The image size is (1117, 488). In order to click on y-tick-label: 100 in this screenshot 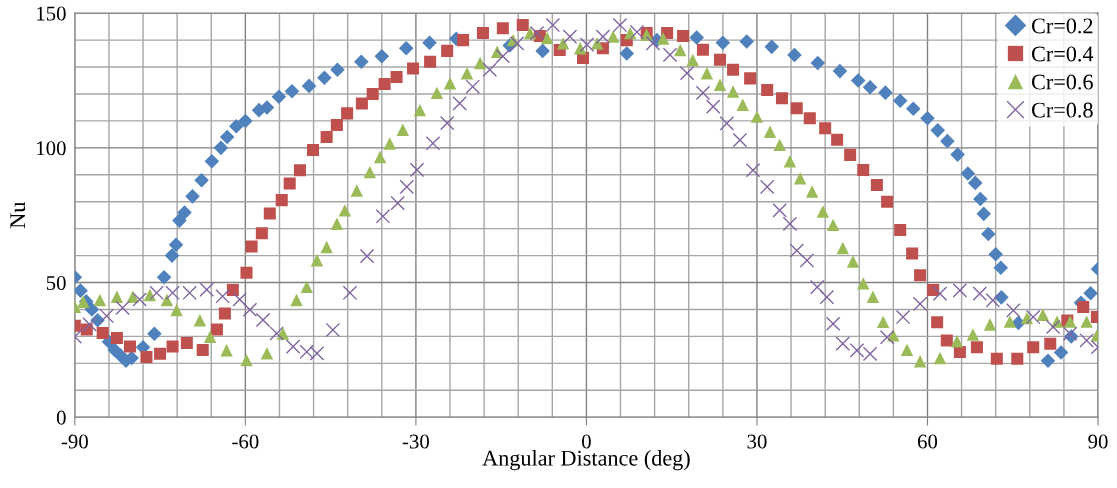, I will do `click(51, 148)`.